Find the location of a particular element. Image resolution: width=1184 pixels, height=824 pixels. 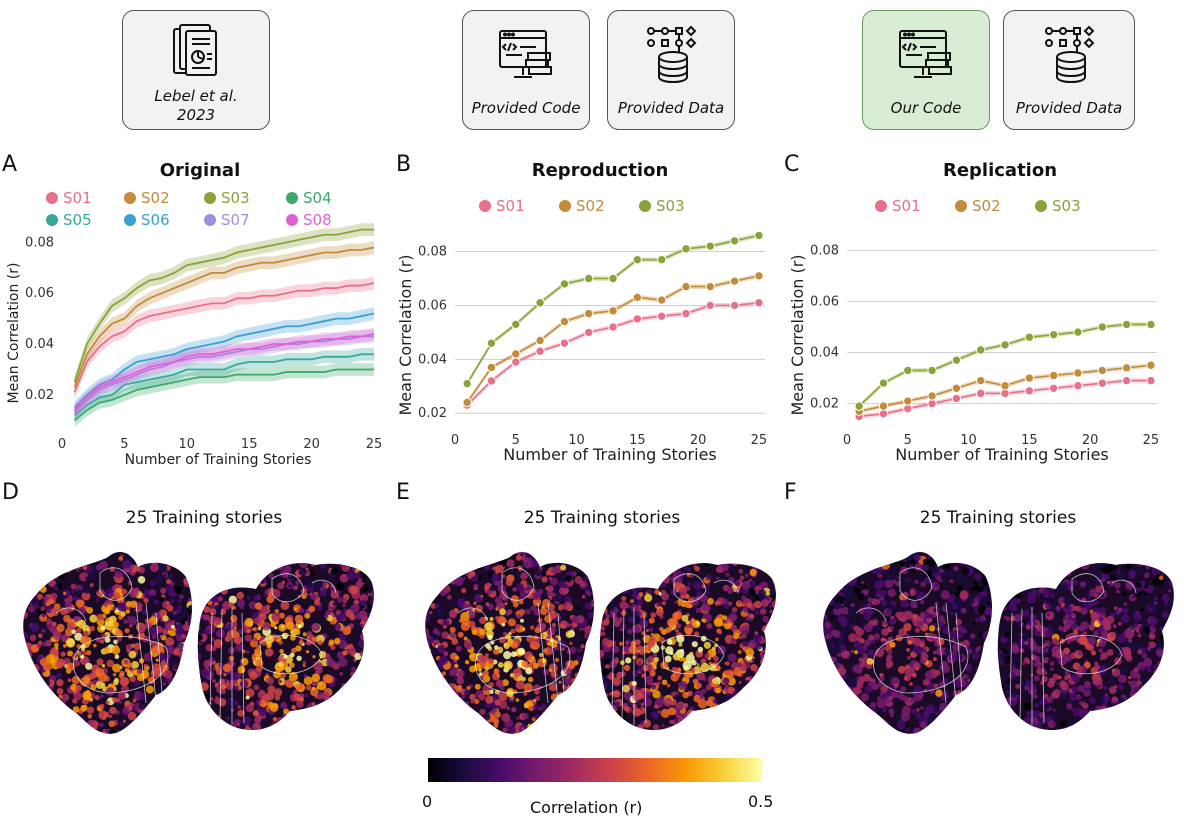

y-axis-label: Mean Correlation (r) is located at coordinates (797, 334).